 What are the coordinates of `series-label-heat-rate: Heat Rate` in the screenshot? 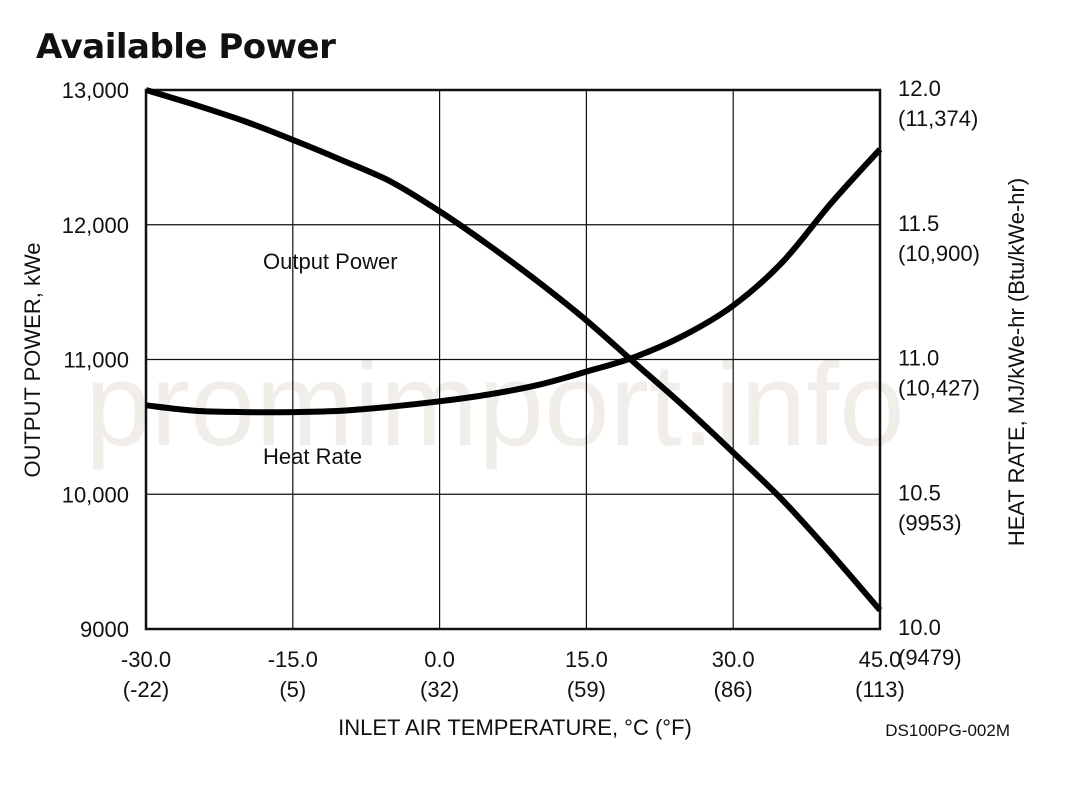 It's located at (312, 456).